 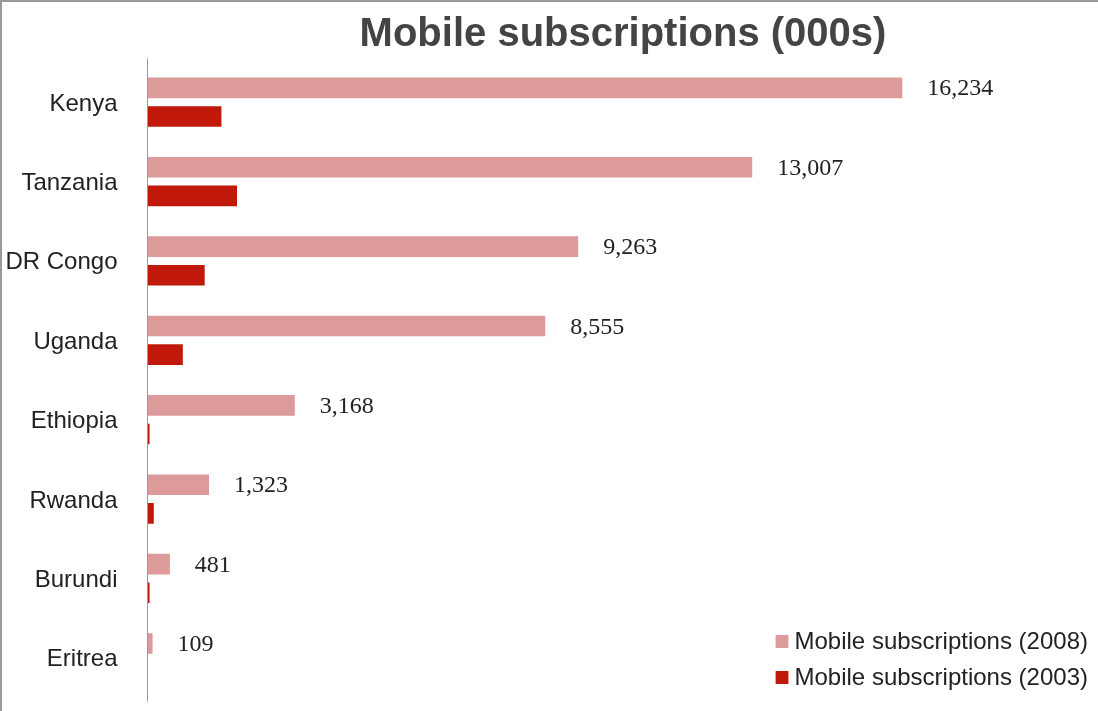 What do you see at coordinates (630, 246) in the screenshot?
I see `data-label: 9,263` at bounding box center [630, 246].